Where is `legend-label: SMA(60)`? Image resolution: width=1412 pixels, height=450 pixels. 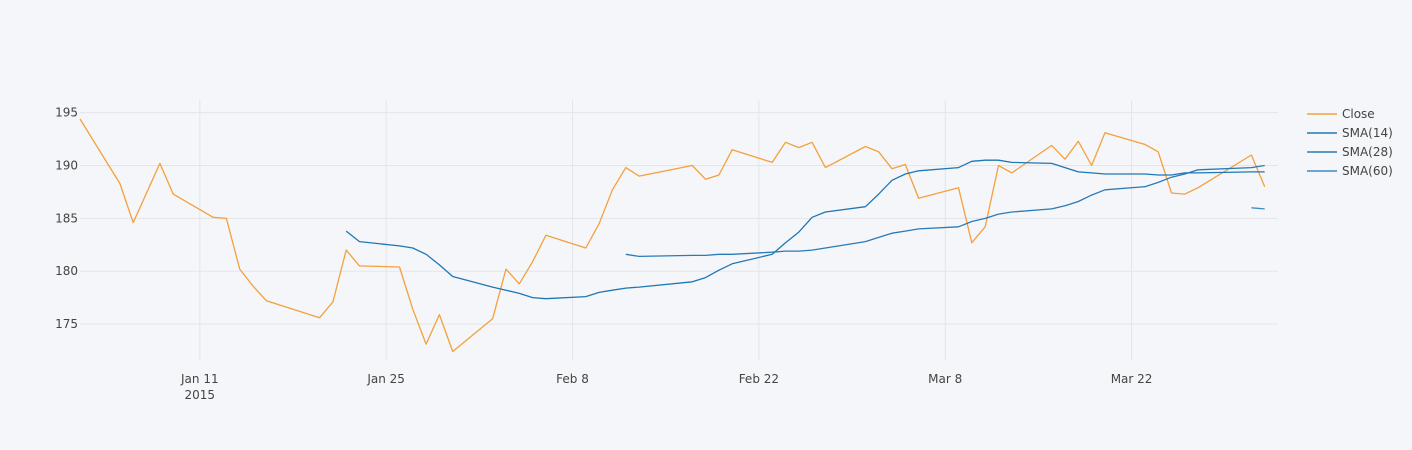
legend-label: SMA(60) is located at coordinates (1367, 171).